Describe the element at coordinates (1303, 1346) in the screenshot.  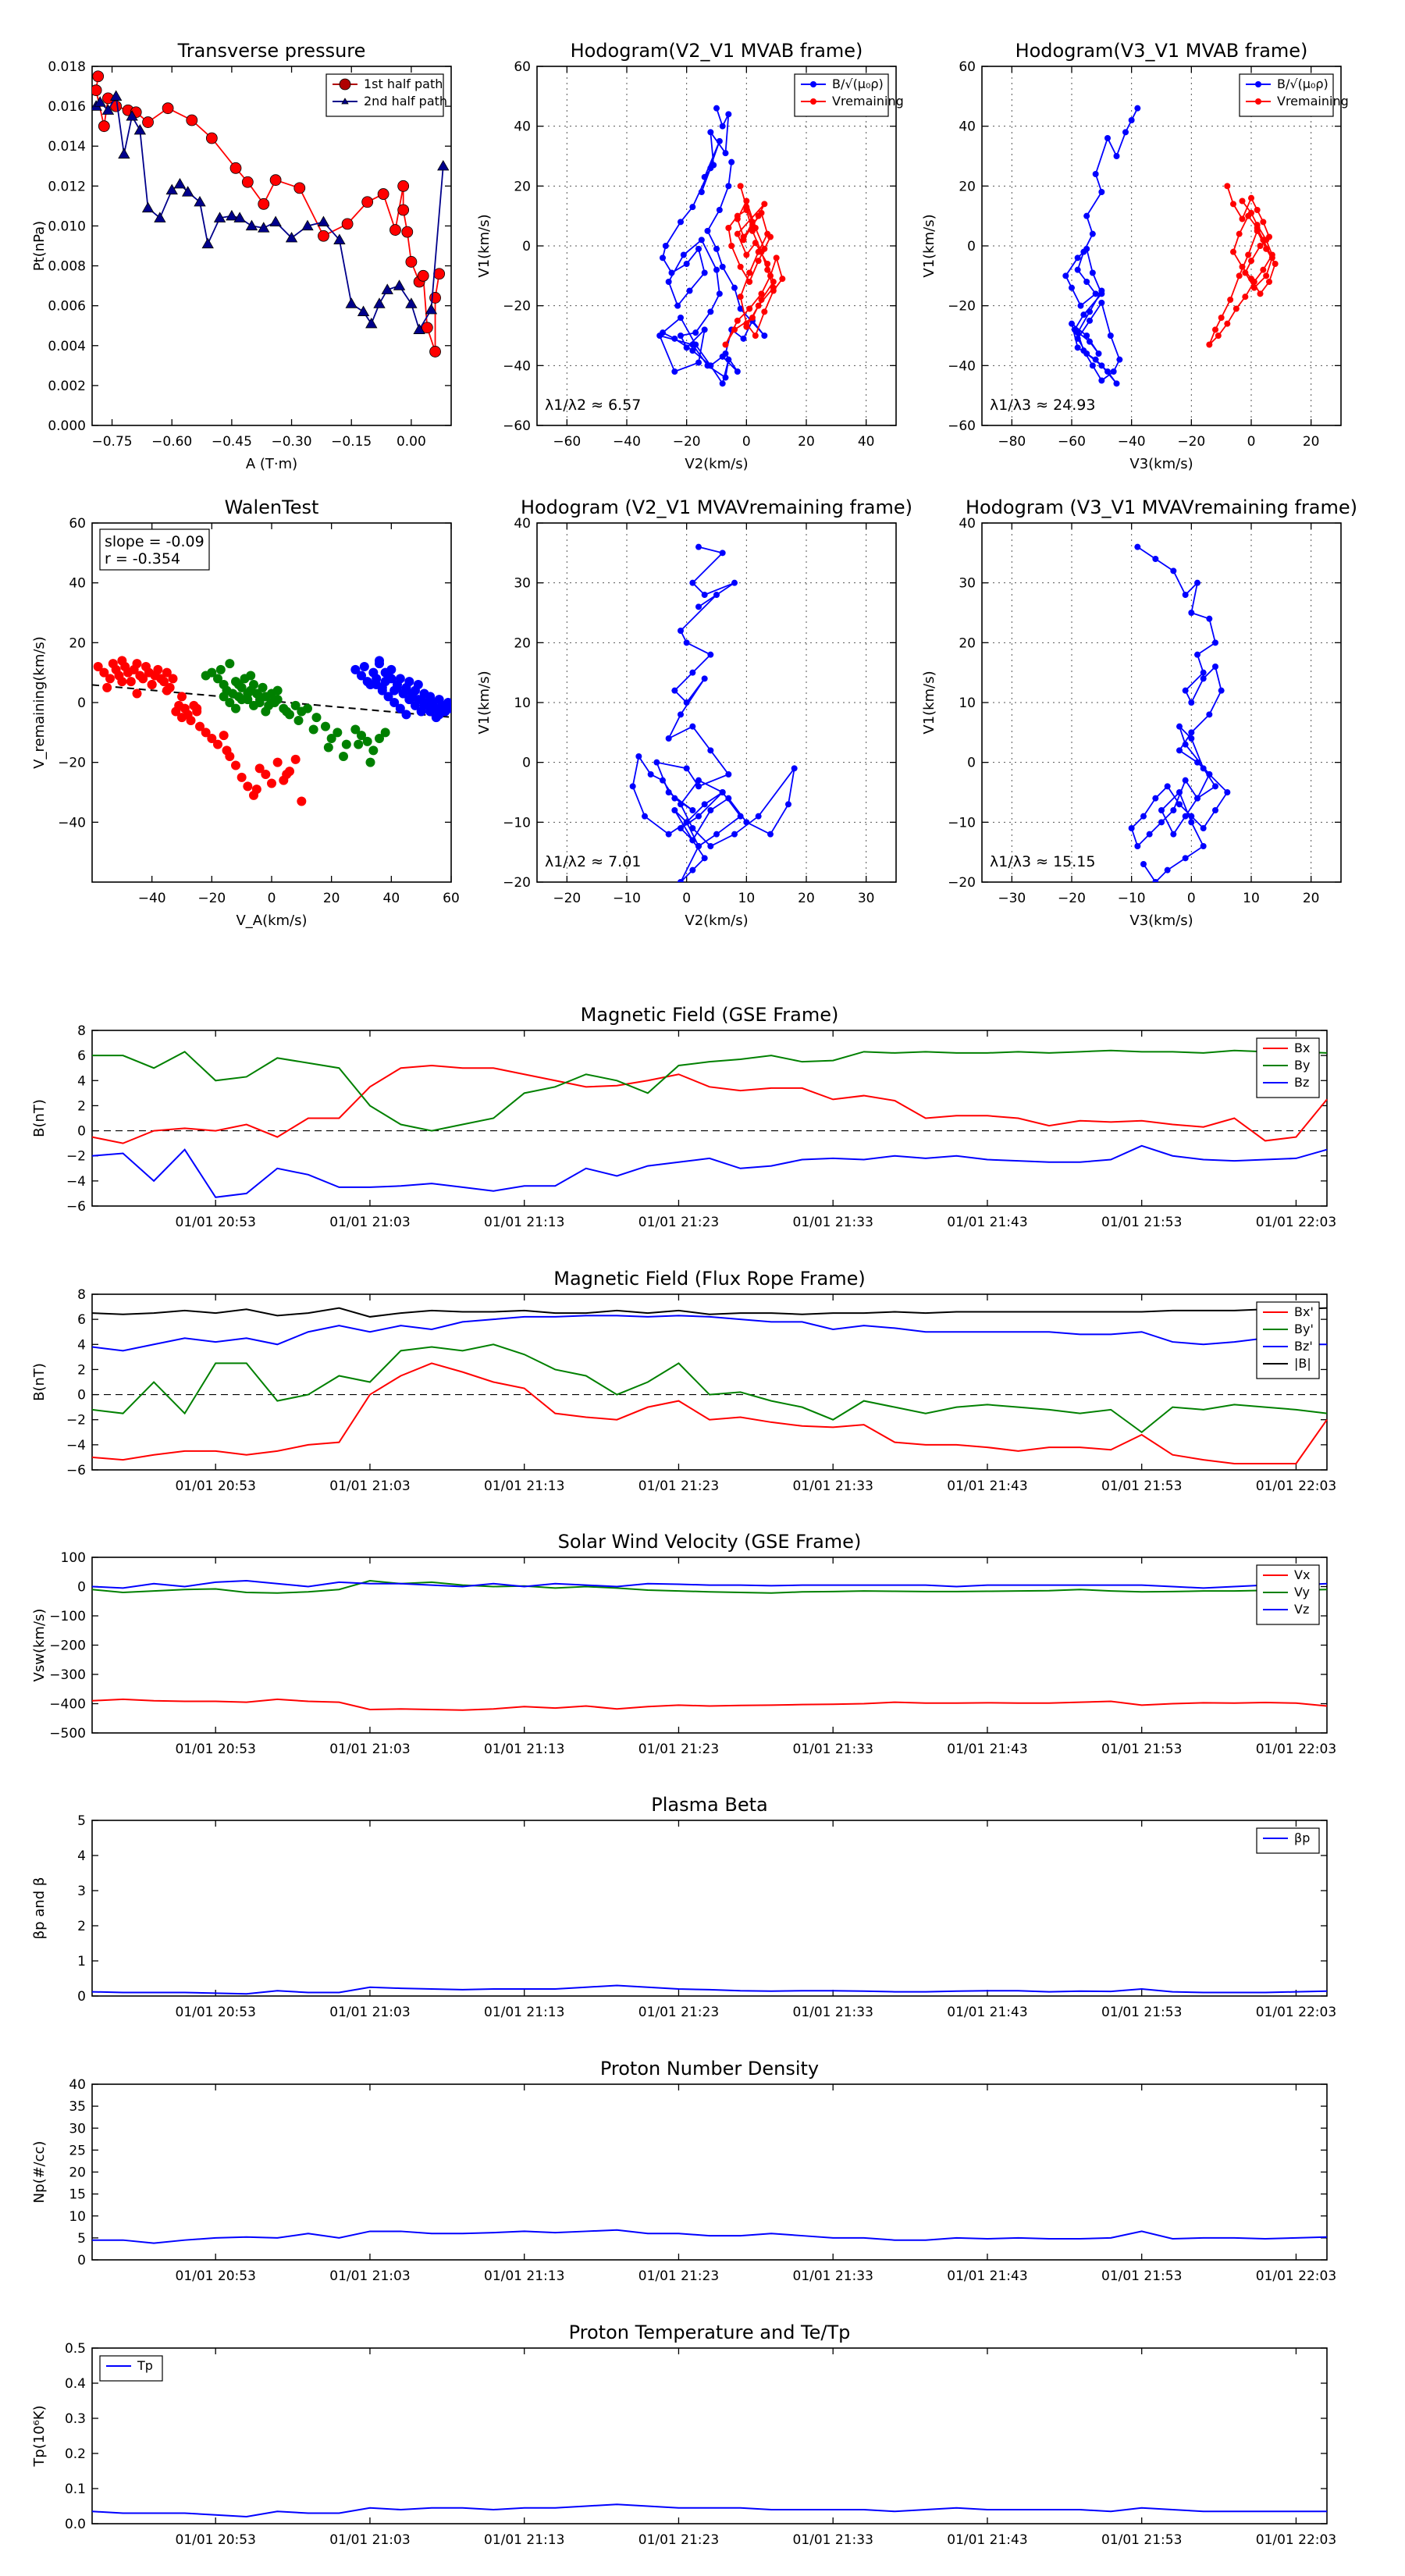
I see `legend-label: Bz'` at that location.